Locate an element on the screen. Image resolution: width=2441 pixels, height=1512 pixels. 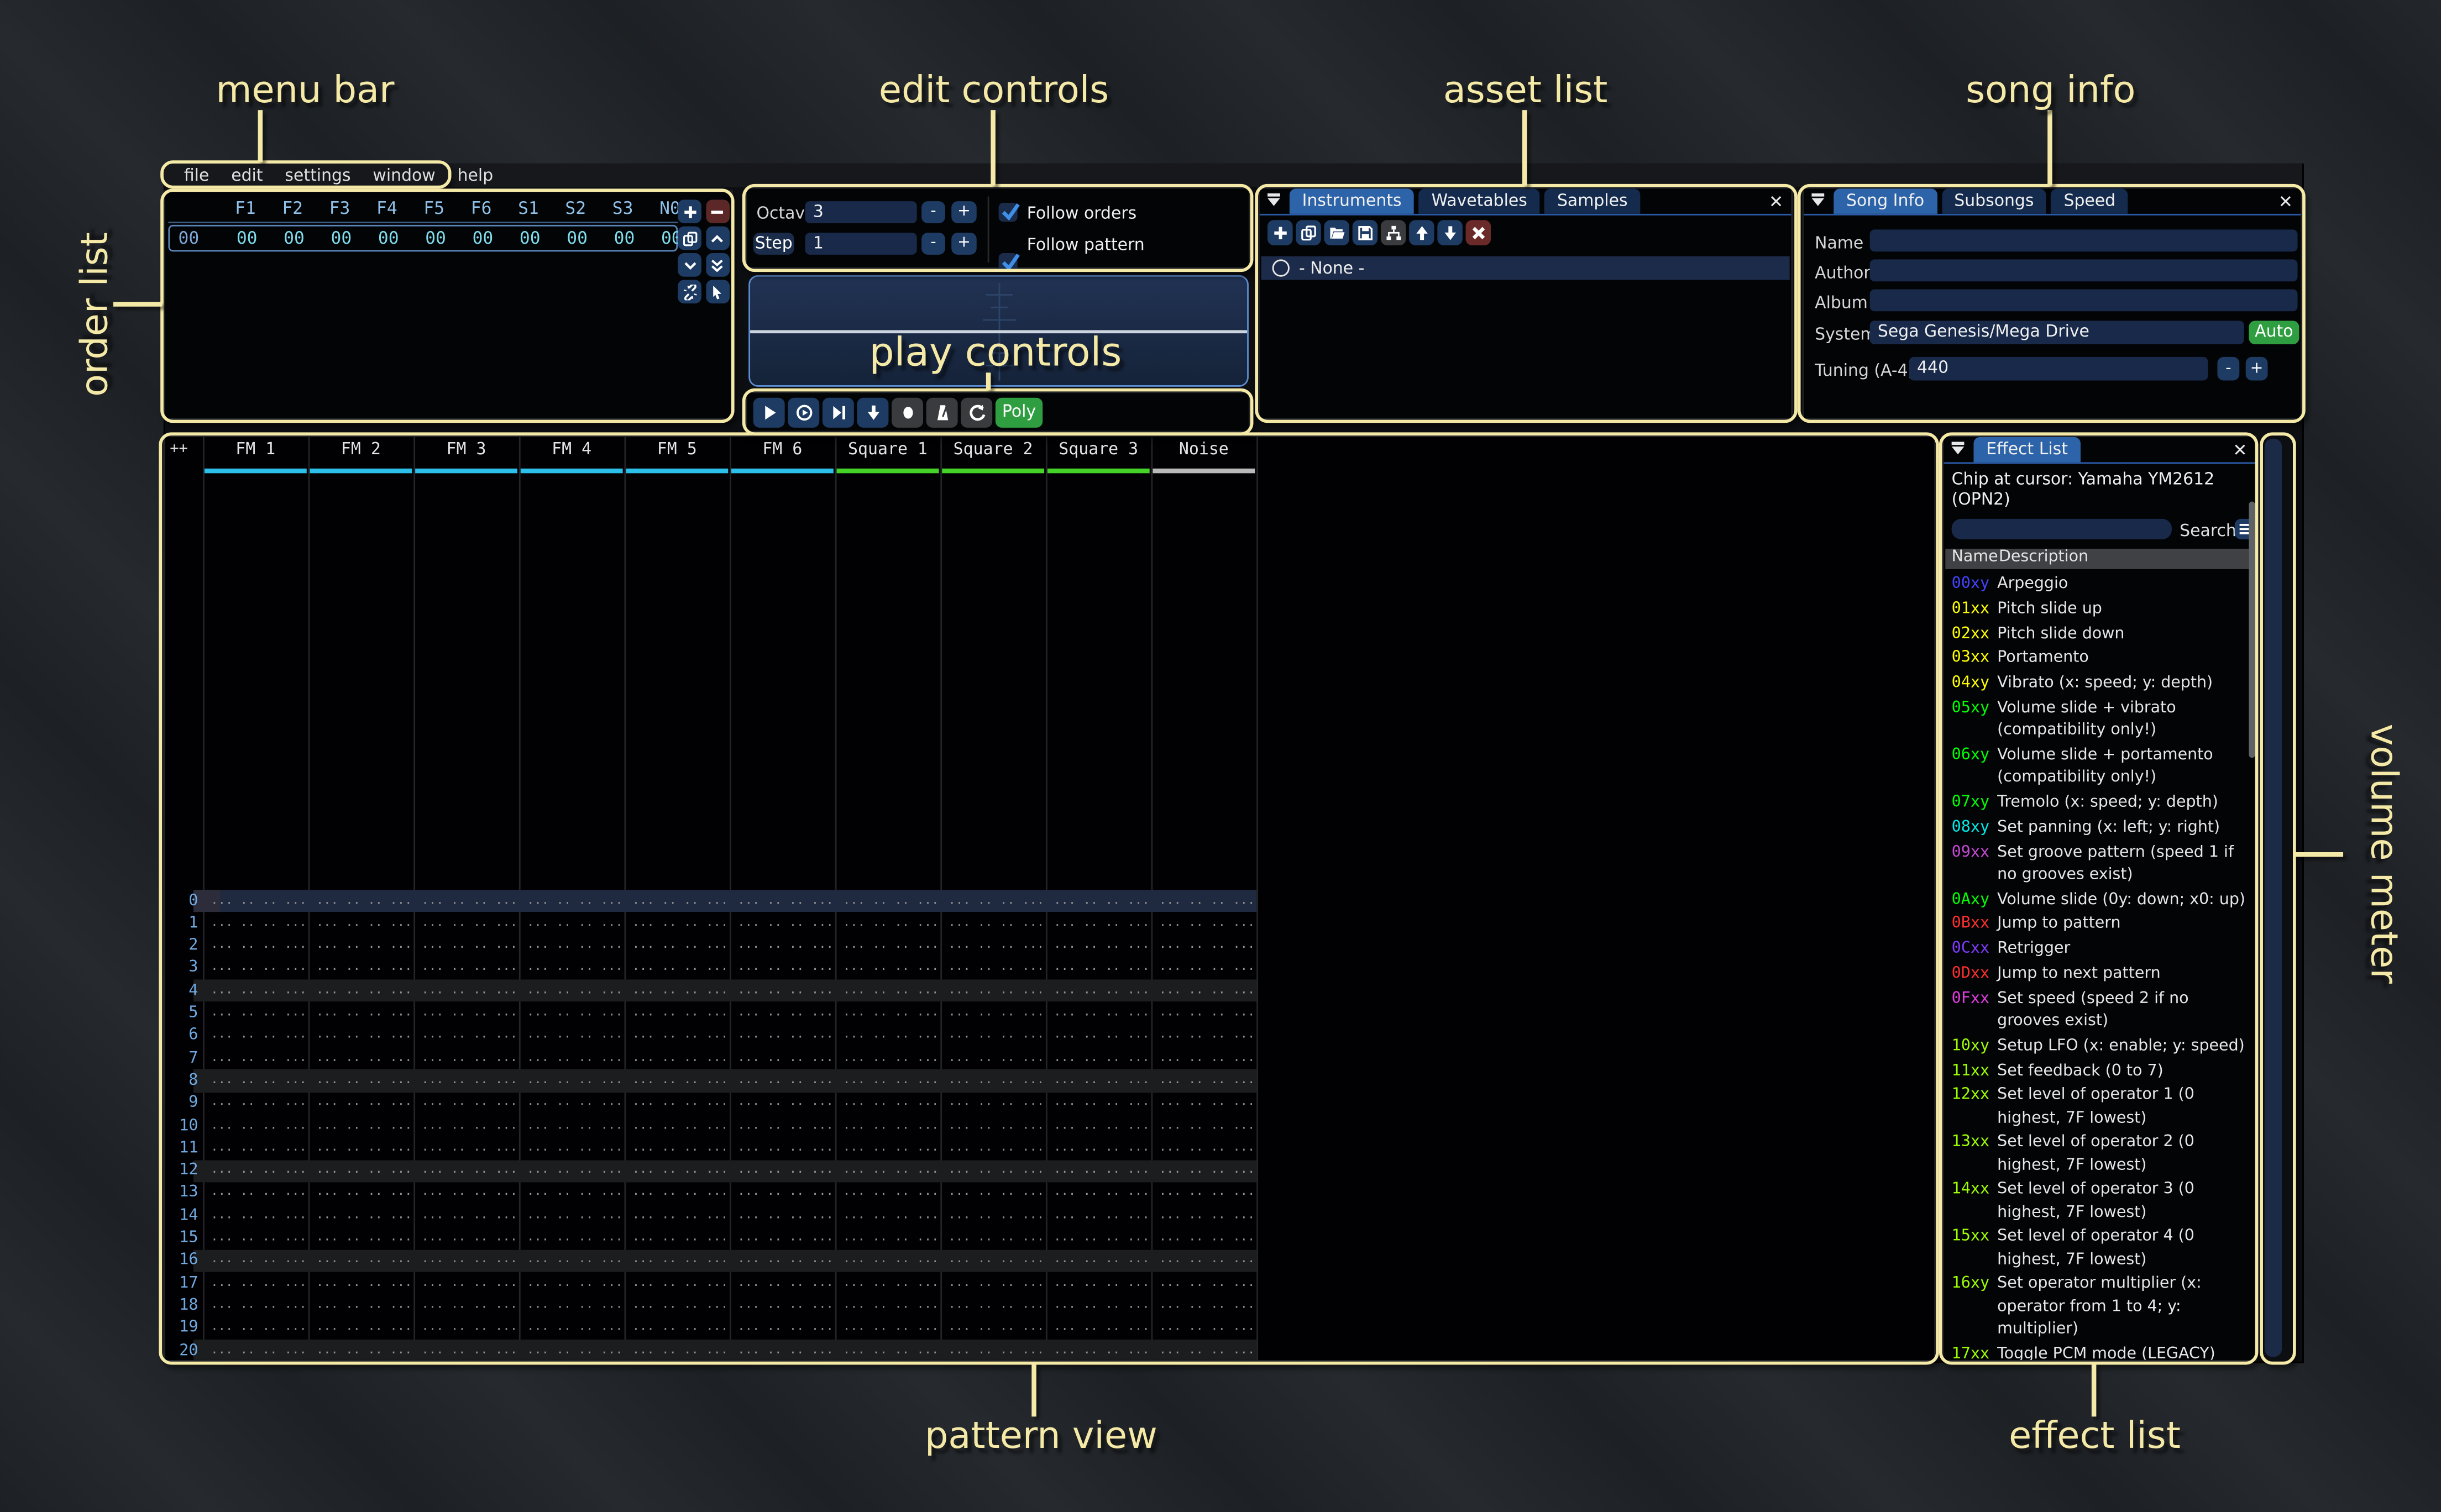
step-button: Step is located at coordinates (773, 244).